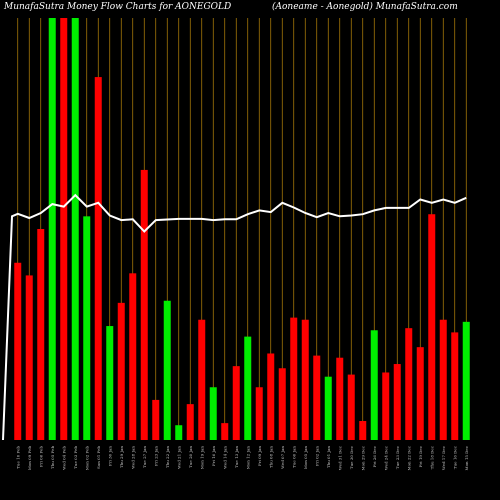  Describe the element at coordinates (408, 457) in the screenshot. I see `x-tick-label: Mon 22 Dec` at that location.